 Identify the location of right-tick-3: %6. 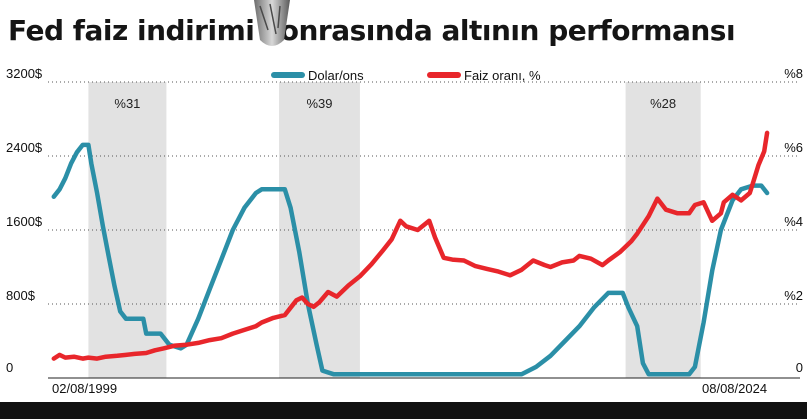
(793, 147).